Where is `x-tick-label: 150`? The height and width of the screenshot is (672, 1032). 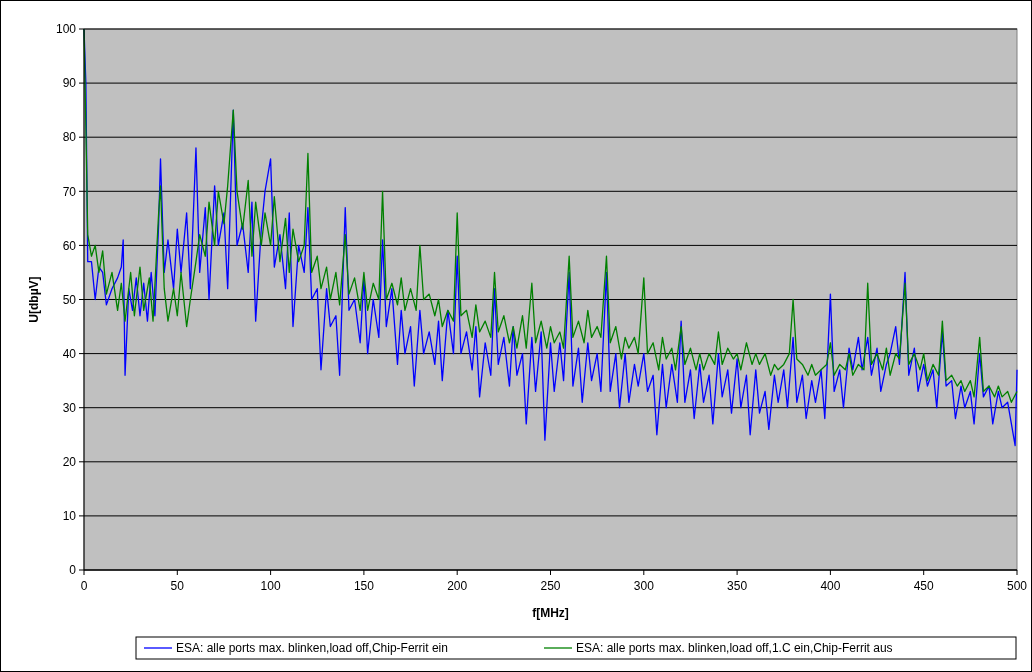 x-tick-label: 150 is located at coordinates (364, 586).